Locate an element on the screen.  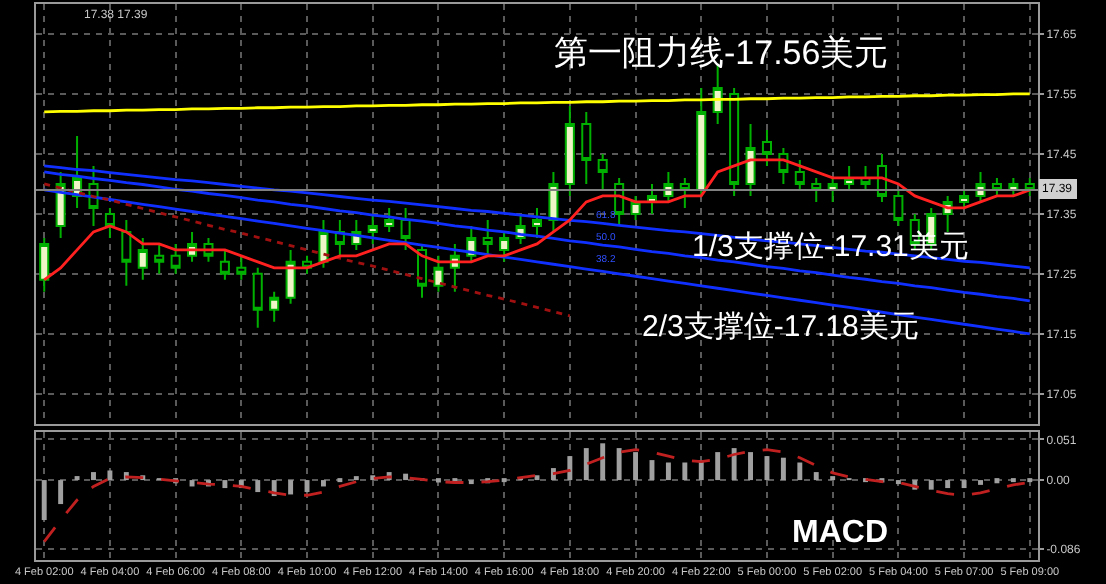
annotation: 2/3支撑位-17.18美元 is located at coordinates (780, 327).